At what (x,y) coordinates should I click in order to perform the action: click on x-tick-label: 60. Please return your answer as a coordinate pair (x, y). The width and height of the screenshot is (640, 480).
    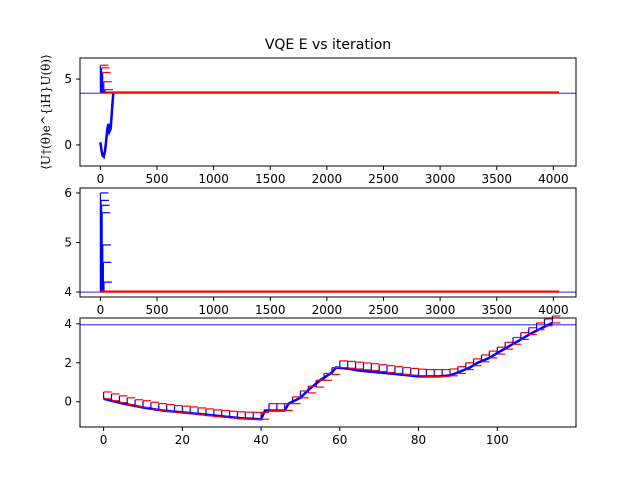
    Looking at the image, I should click on (339, 440).